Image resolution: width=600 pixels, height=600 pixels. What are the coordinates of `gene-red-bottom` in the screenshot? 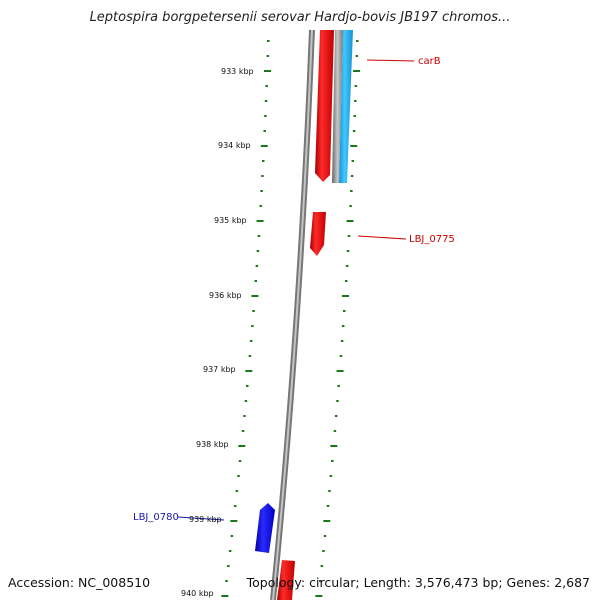 It's located at (286, 580).